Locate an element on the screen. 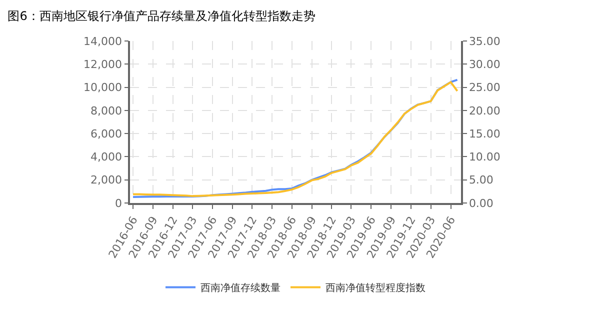  y-tick-label: 14,000 is located at coordinates (103, 41).